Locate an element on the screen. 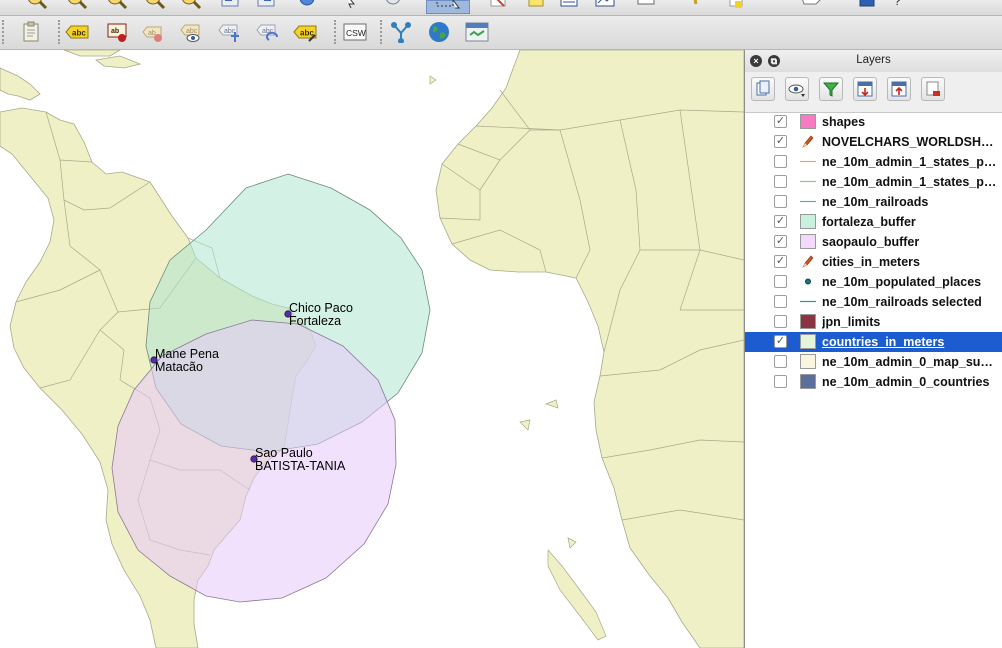  layer-row: ne_10m_admin_0_map_subunits is located at coordinates (873, 362).